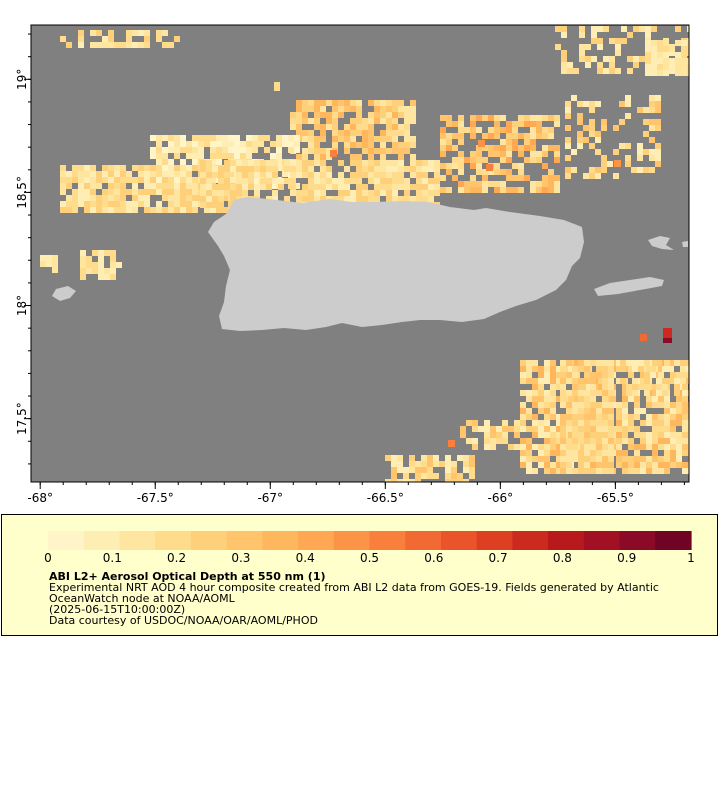 This screenshot has width=720, height=800. Describe the element at coordinates (155, 498) in the screenshot. I see `lon-tick-label: -67.5°` at that location.